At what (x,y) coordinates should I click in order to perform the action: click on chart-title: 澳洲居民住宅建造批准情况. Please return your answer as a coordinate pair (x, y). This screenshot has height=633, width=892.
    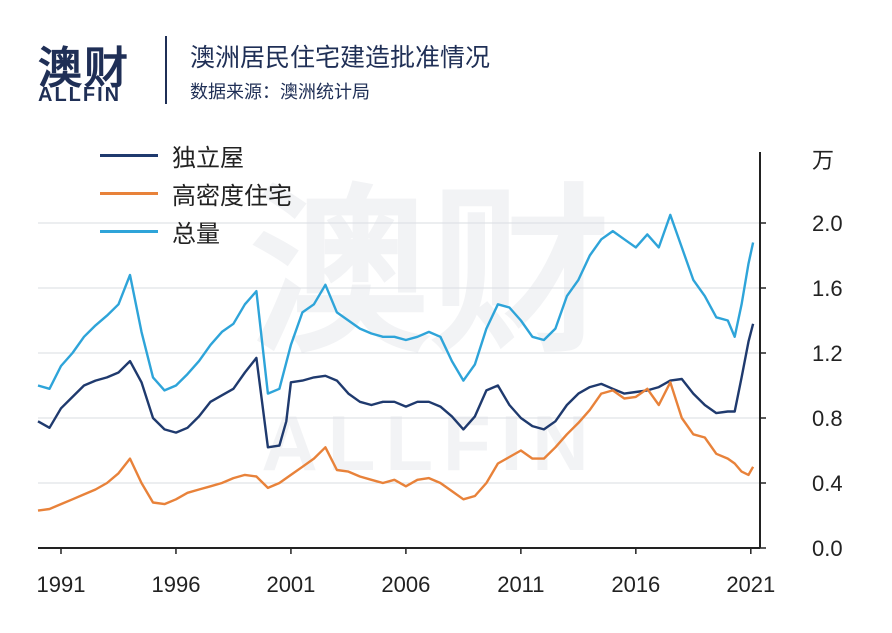
    Looking at the image, I should click on (340, 57).